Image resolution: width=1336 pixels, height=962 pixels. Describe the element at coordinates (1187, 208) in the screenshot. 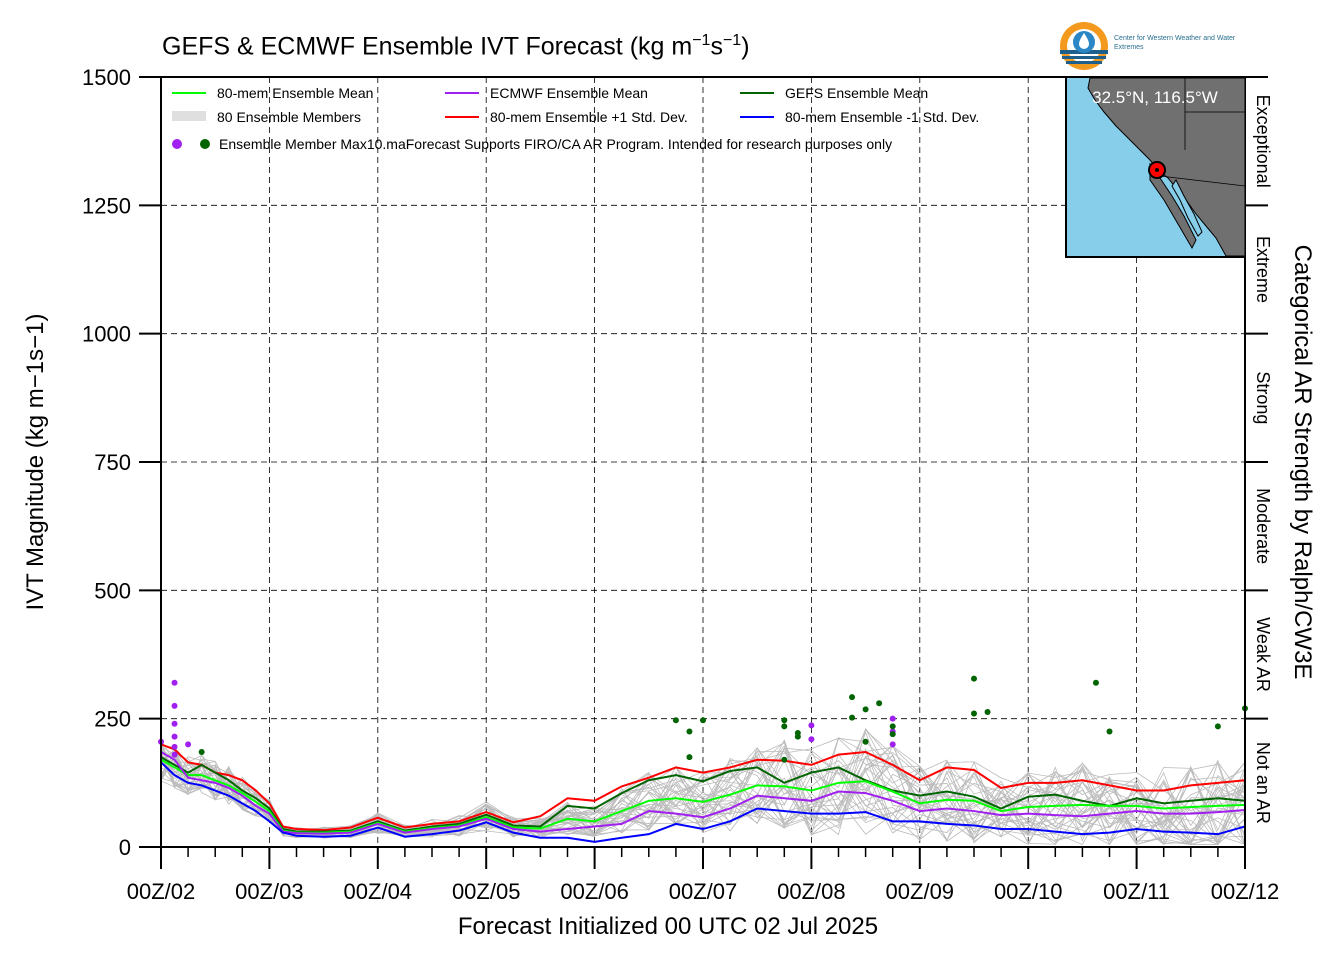

I see `inset-gulf` at that location.